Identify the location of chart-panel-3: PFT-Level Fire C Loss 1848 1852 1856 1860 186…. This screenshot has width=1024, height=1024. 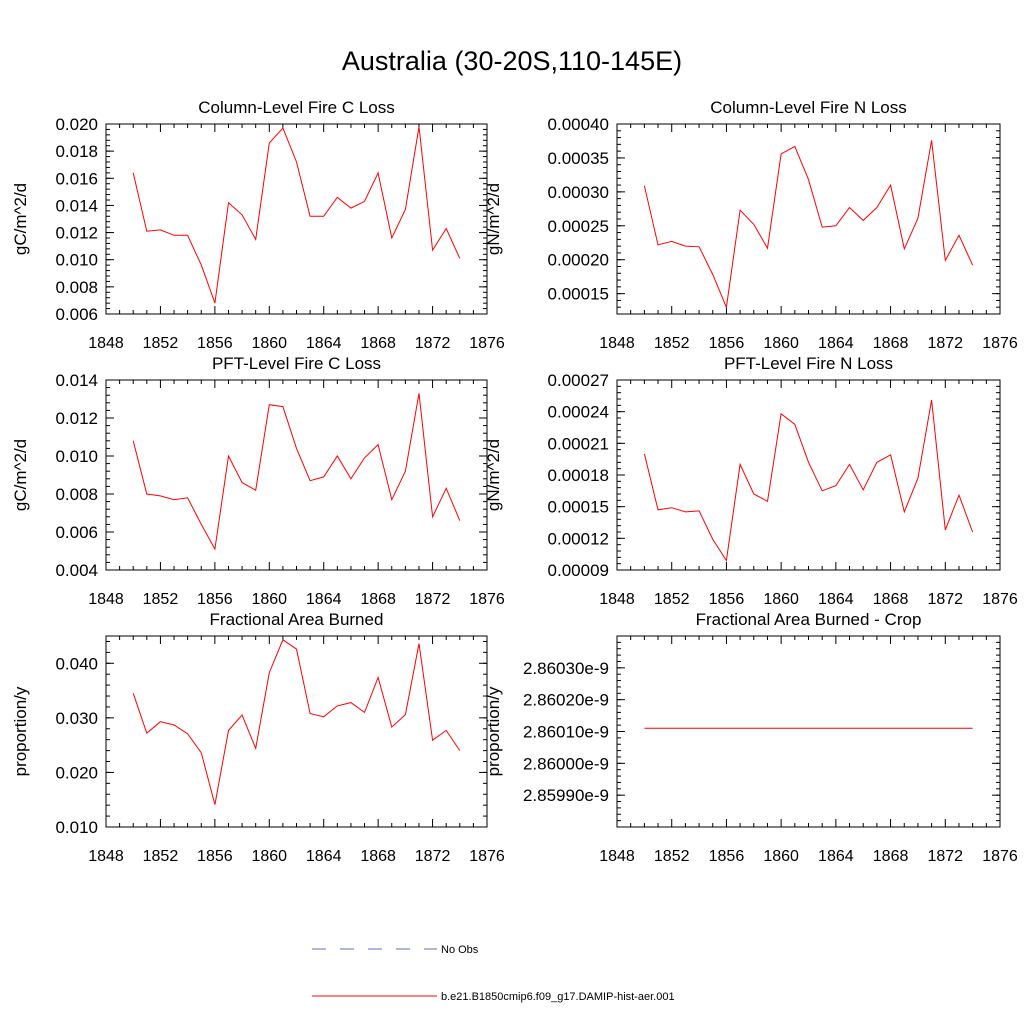
(258, 481).